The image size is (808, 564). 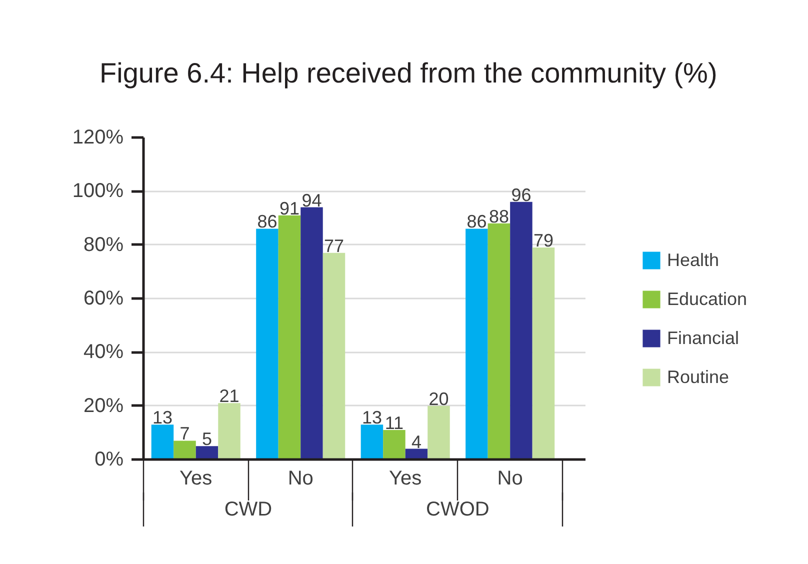 I want to click on legend-label: Health, so click(x=693, y=260).